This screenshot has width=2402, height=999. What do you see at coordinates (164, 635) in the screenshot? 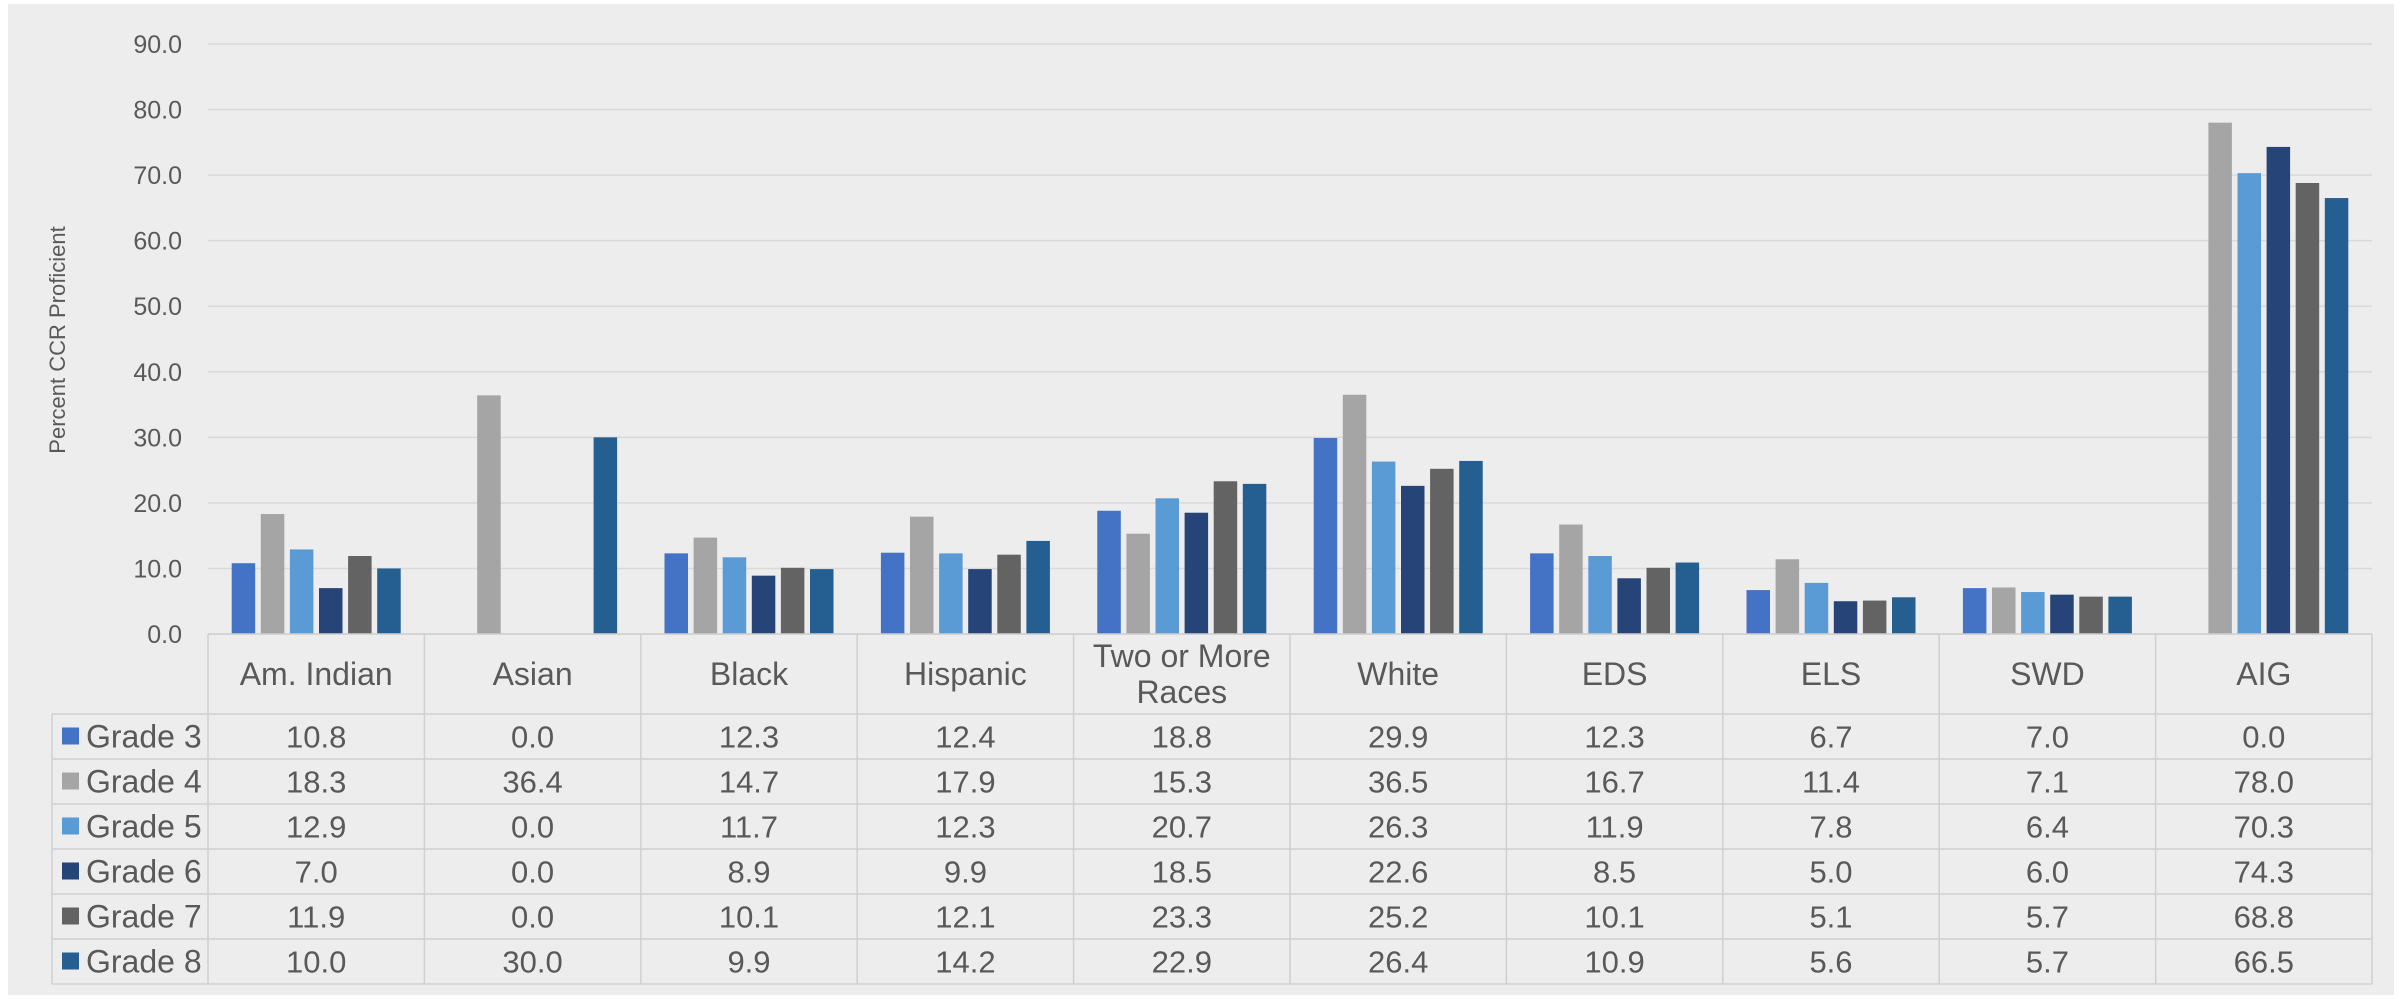
I see `y-tick-label: 0.0` at bounding box center [164, 635].